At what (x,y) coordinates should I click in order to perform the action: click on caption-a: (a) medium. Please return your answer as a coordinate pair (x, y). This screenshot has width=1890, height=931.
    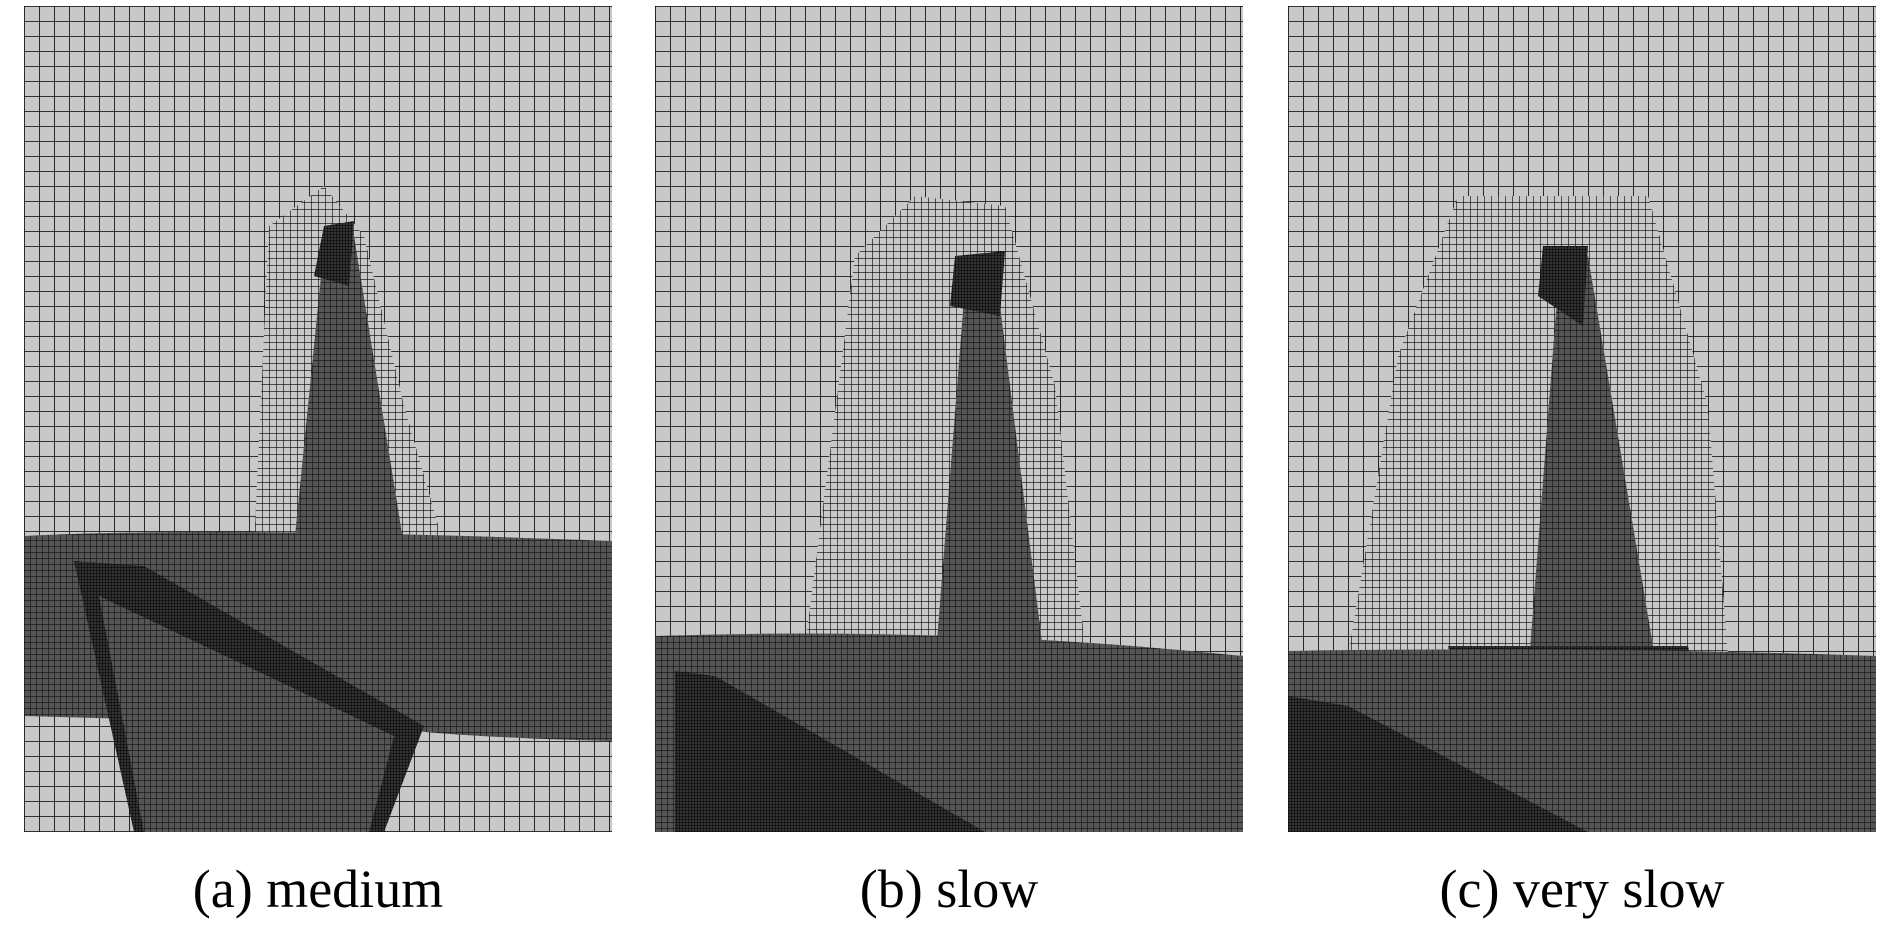
    Looking at the image, I should click on (318, 889).